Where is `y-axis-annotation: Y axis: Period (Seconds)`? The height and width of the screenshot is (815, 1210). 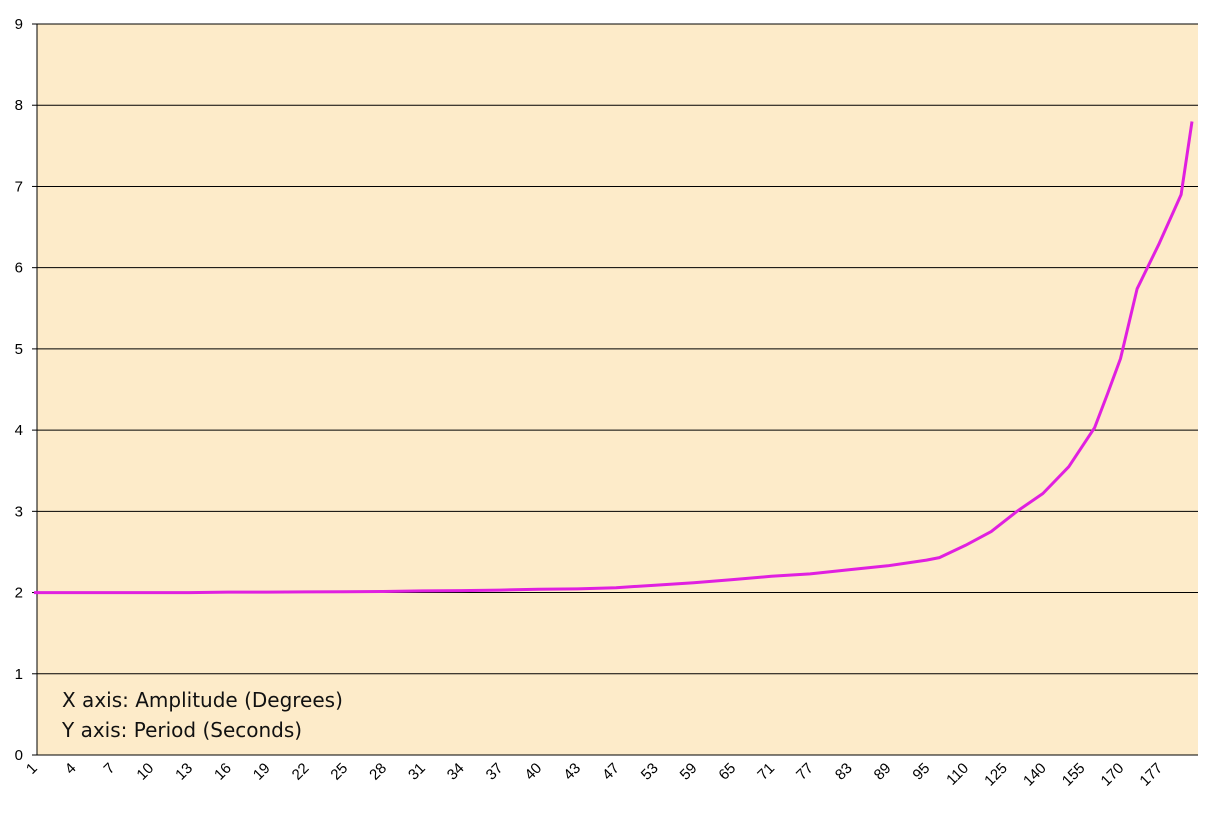 y-axis-annotation: Y axis: Period (Seconds) is located at coordinates (182, 730).